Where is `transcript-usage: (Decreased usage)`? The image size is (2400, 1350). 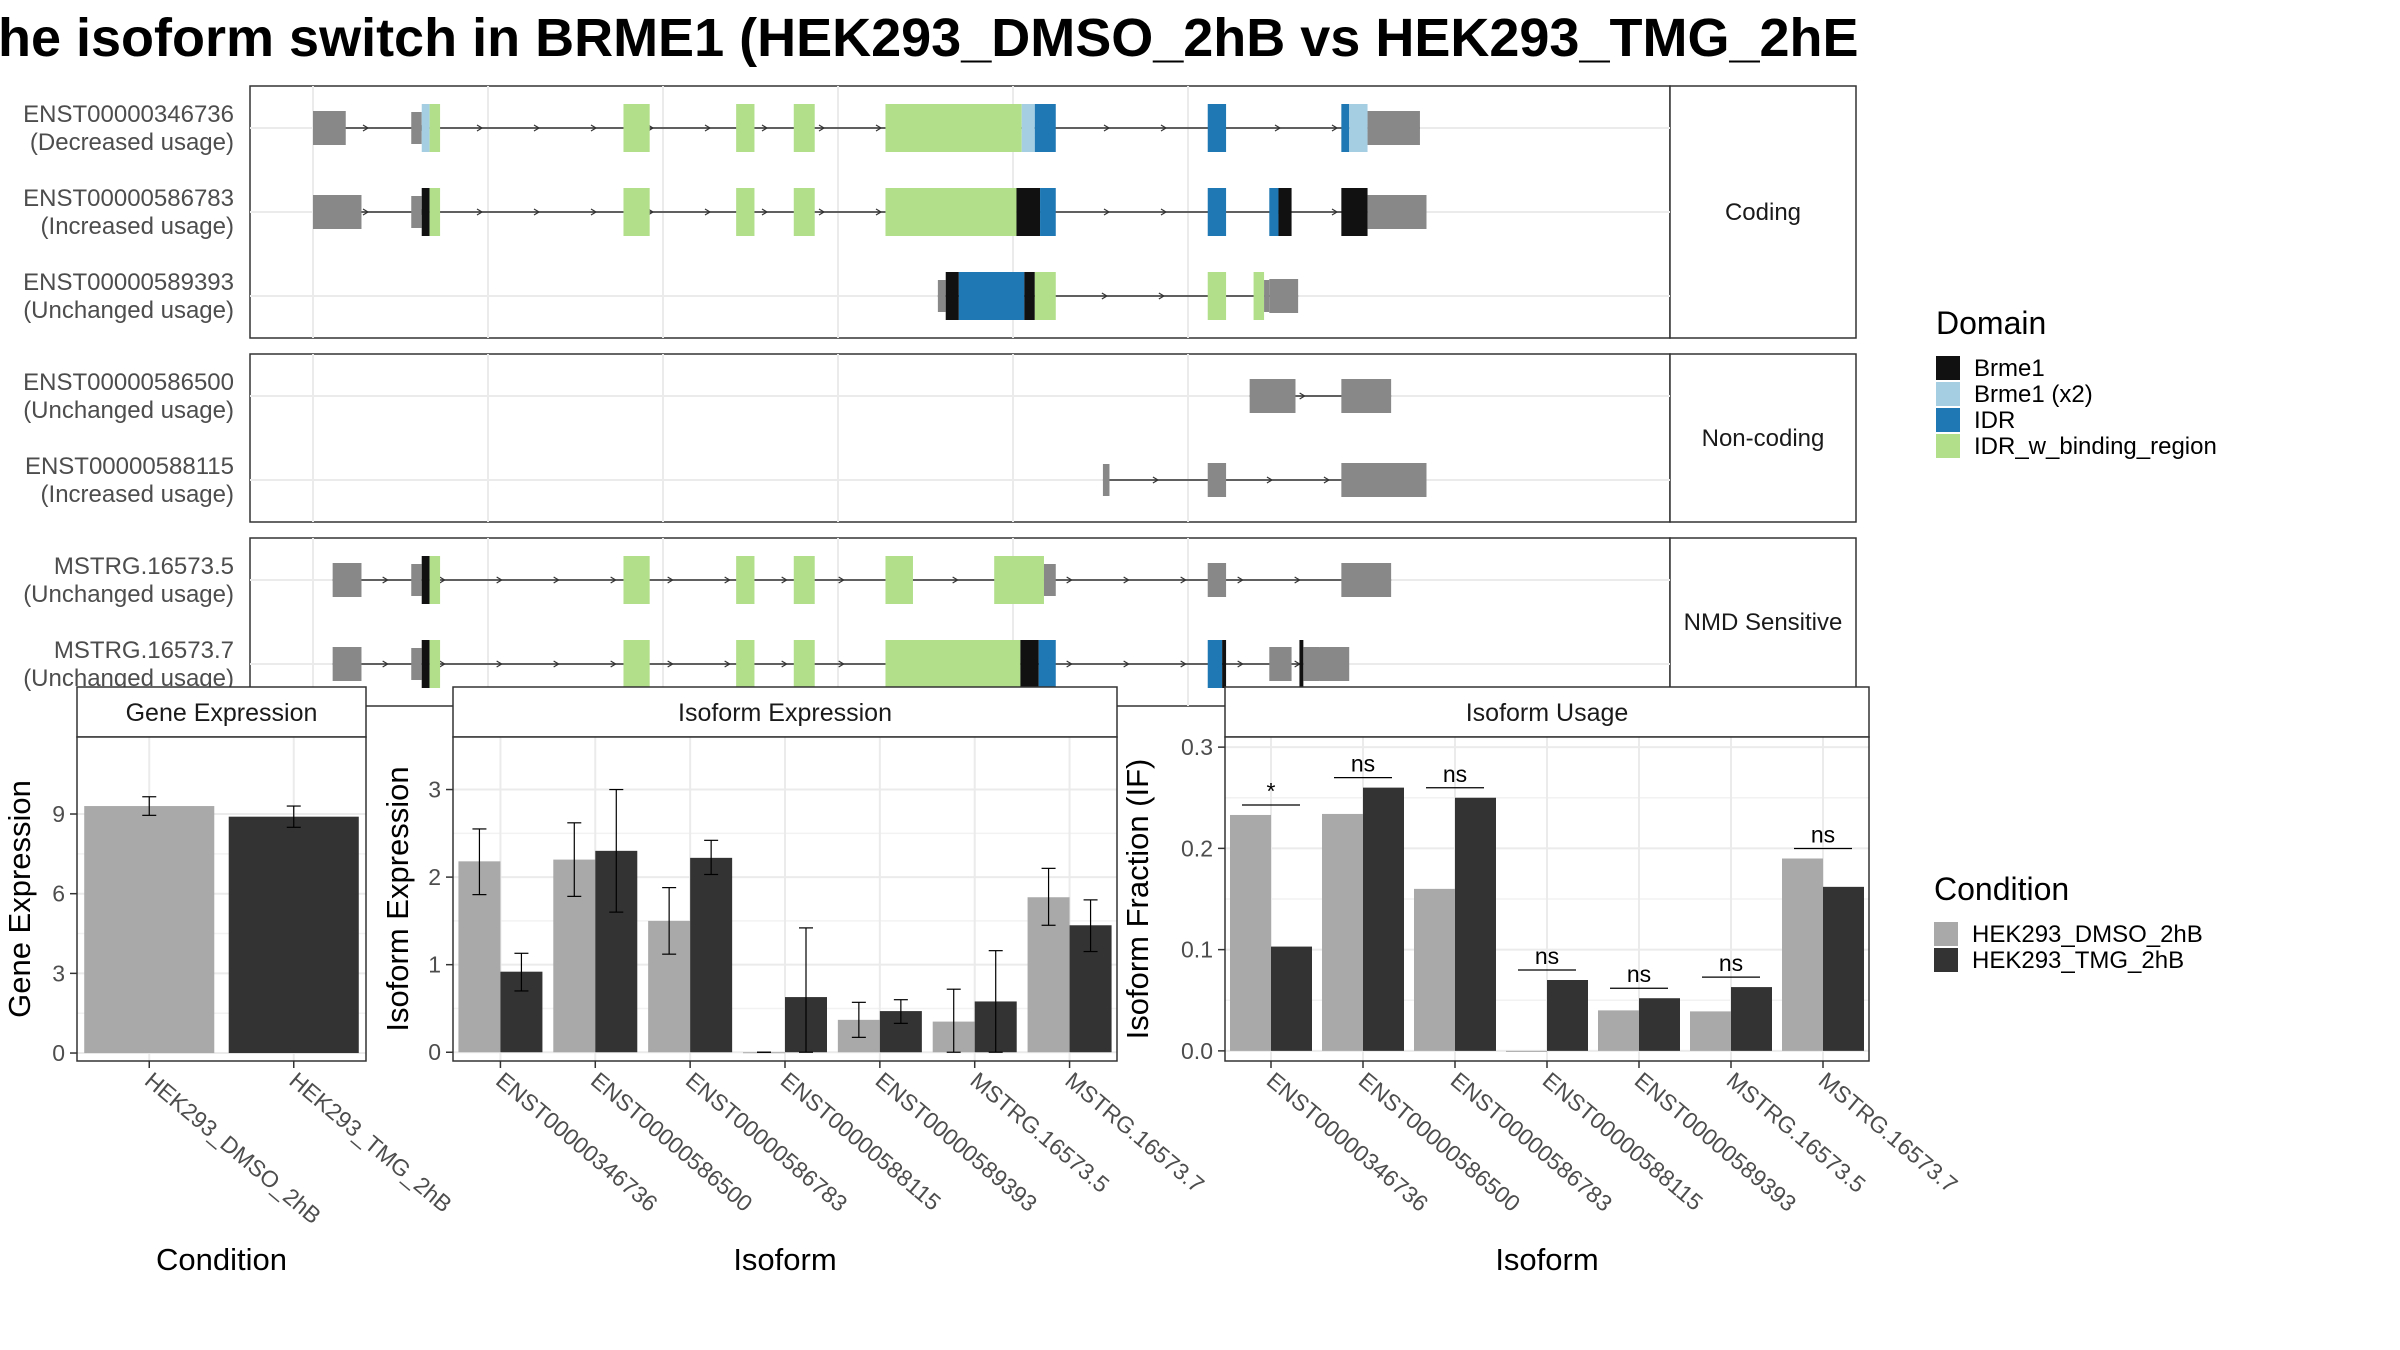
transcript-usage: (Decreased usage) is located at coordinates (132, 142).